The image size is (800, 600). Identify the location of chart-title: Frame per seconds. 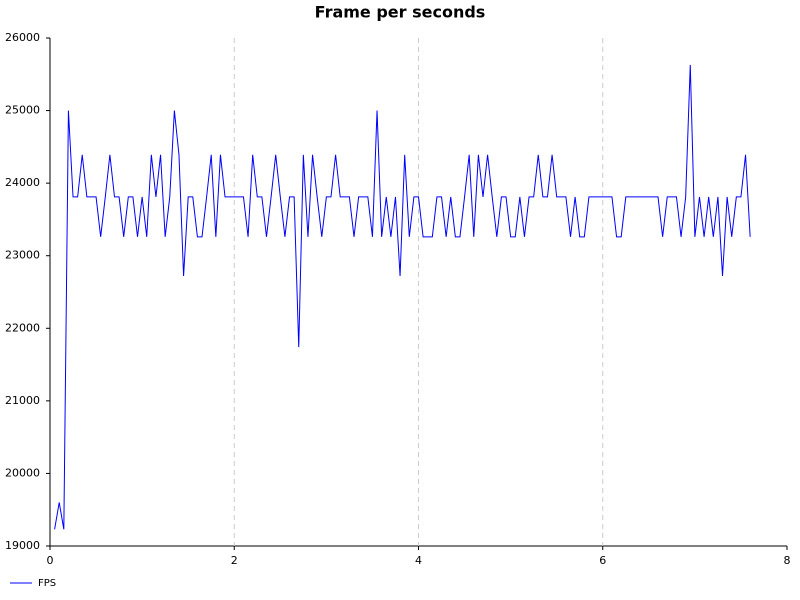
(400, 12).